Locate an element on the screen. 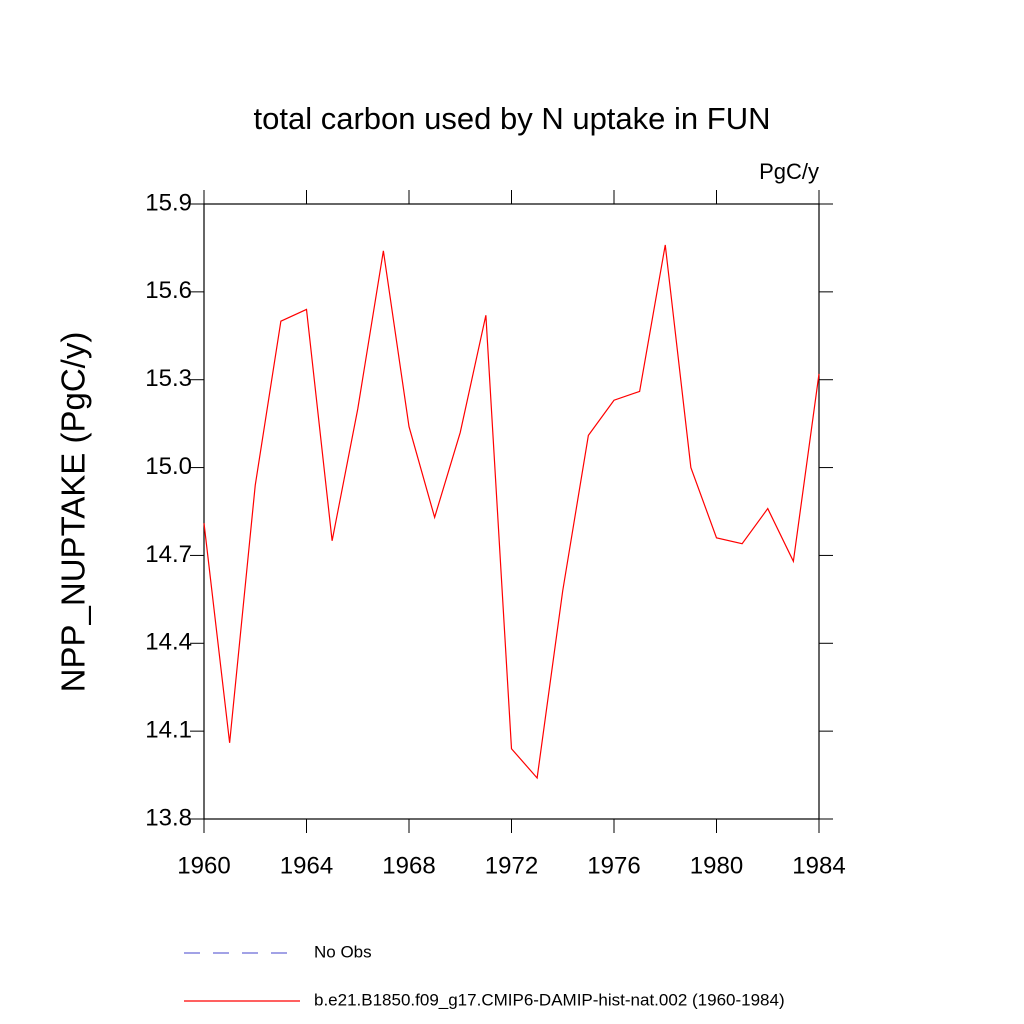 Image resolution: width=1024 pixels, height=1024 pixels. x-tick-label: 1972 is located at coordinates (511, 865).